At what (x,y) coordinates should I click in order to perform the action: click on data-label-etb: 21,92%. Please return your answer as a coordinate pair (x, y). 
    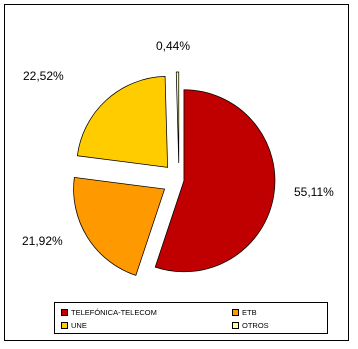
    Looking at the image, I should click on (42, 241).